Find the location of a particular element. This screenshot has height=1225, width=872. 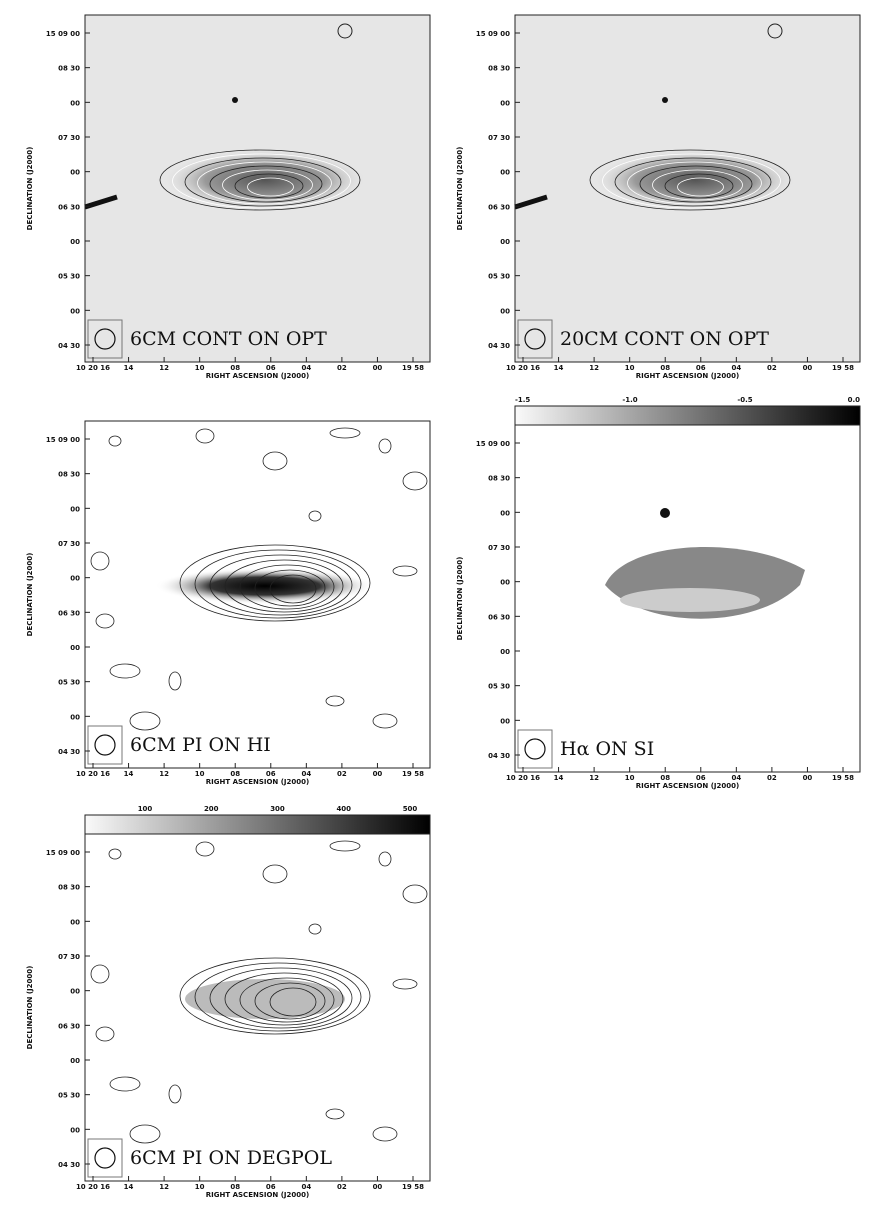

panel-label: 6CM CONT ON OPT is located at coordinates (228, 339).